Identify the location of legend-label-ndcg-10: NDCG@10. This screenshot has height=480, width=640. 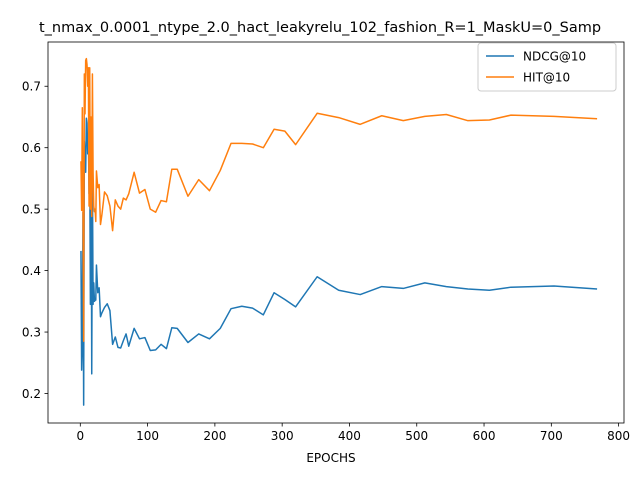
(554, 57).